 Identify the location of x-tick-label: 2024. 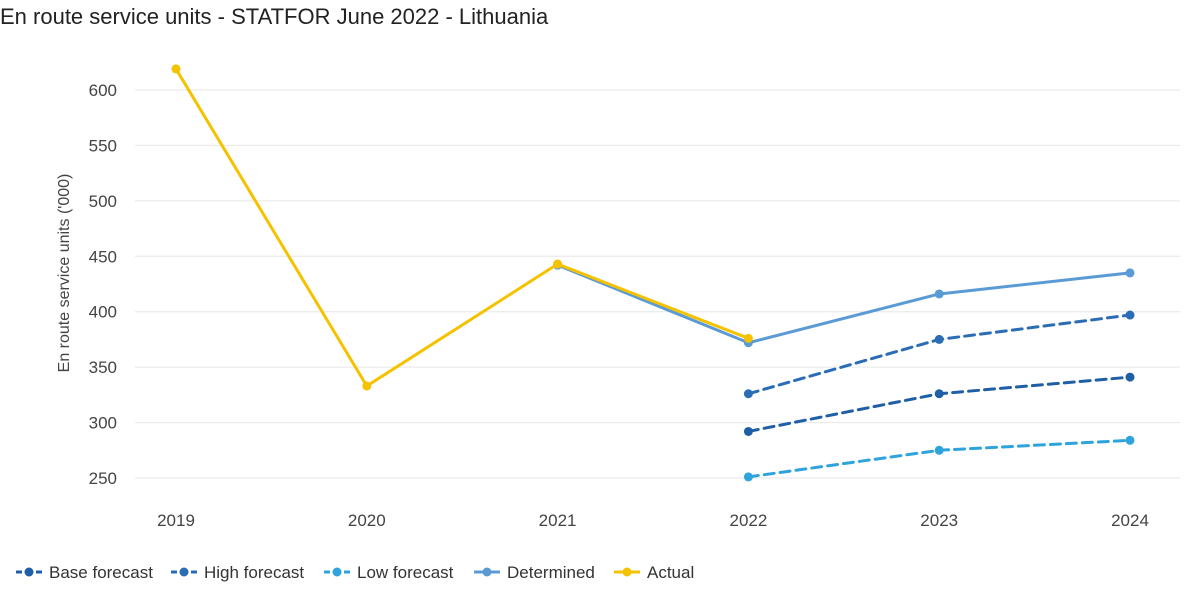
(1130, 520).